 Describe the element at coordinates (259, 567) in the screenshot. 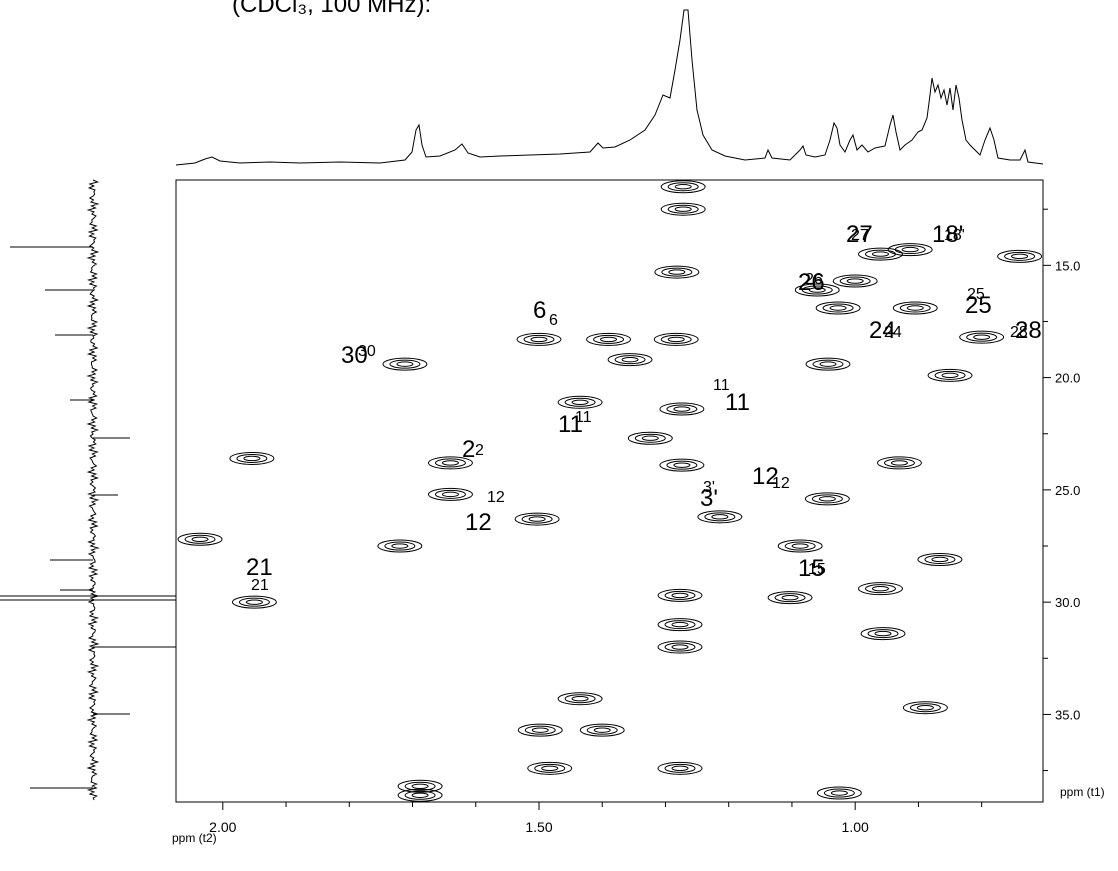

I see `peak-label: 21` at that location.